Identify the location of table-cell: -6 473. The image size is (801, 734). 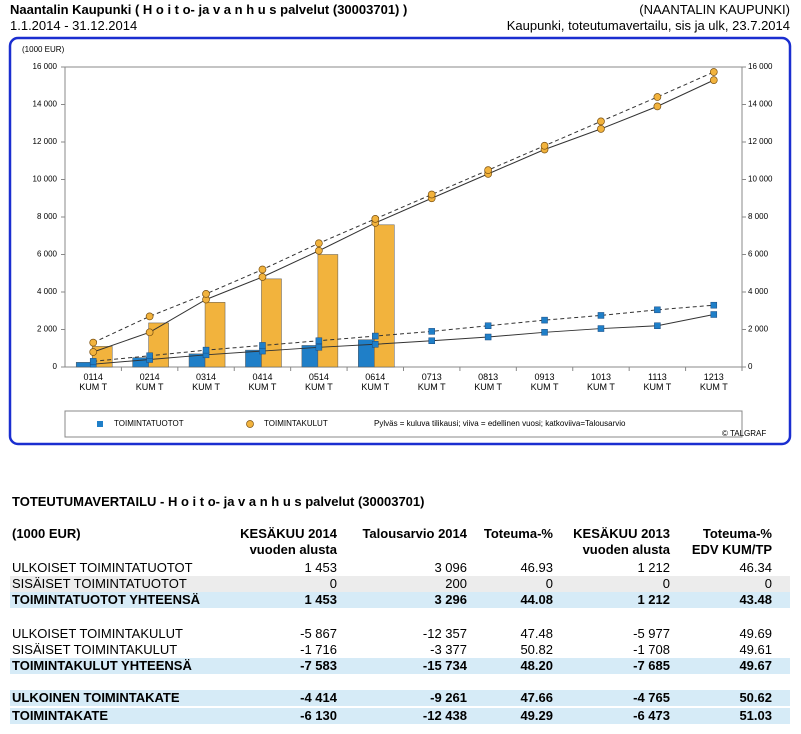
(651, 715).